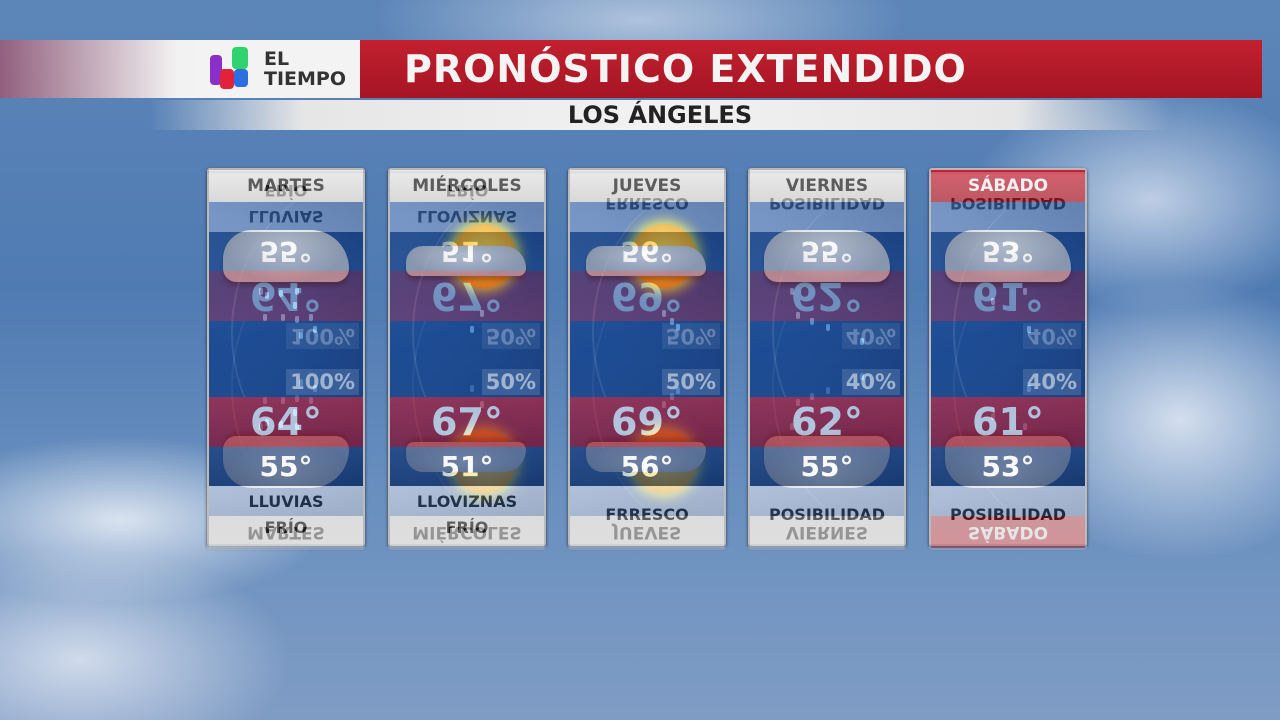 This screenshot has width=1280, height=720. I want to click on forecast-card: SÁBADO 40% 61° 53° POSIBILIDAD, so click(1008, 357).